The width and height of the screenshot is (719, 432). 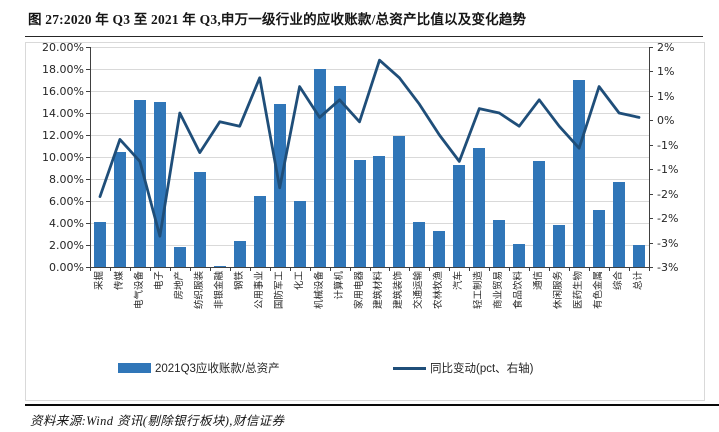 I want to click on title-divider, so click(x=364, y=36).